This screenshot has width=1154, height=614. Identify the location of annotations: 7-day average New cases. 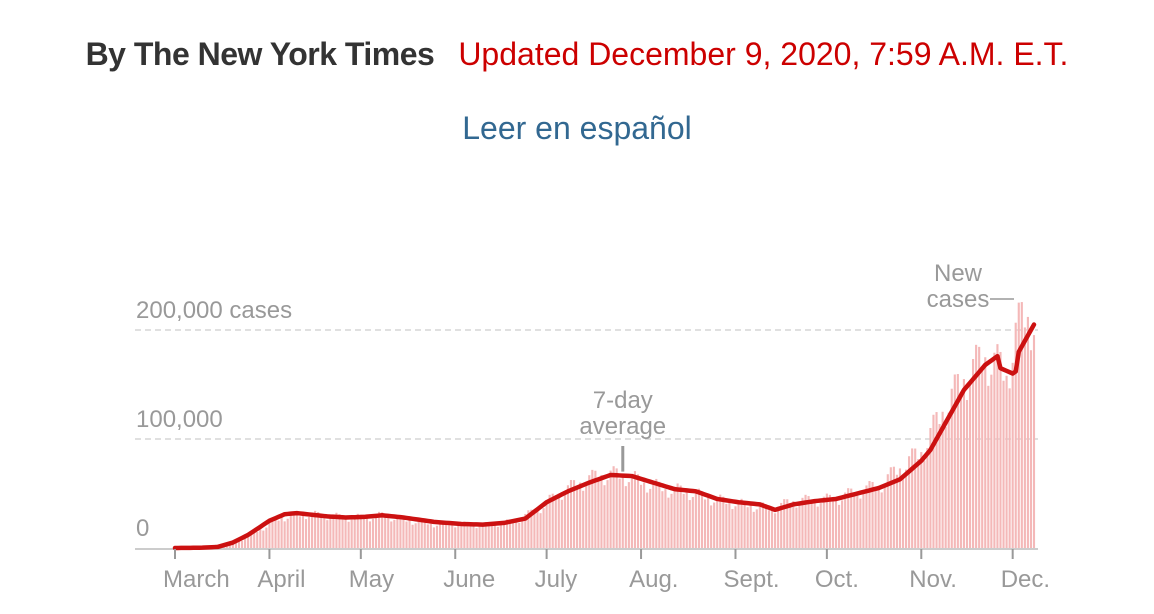
(796, 366).